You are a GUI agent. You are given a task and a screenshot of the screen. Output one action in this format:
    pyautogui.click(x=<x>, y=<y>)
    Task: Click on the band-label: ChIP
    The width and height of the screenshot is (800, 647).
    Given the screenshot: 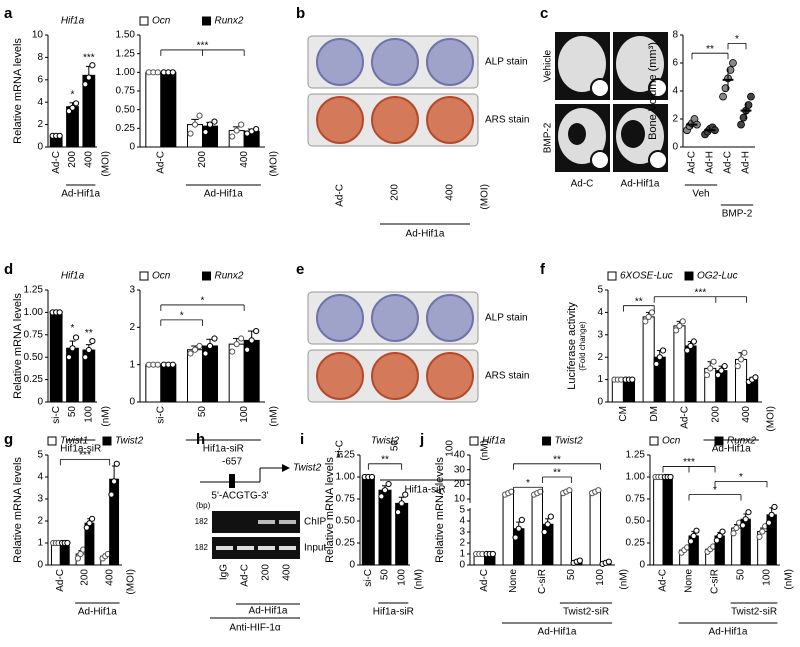 What is the action you would take?
    pyautogui.click(x=315, y=522)
    